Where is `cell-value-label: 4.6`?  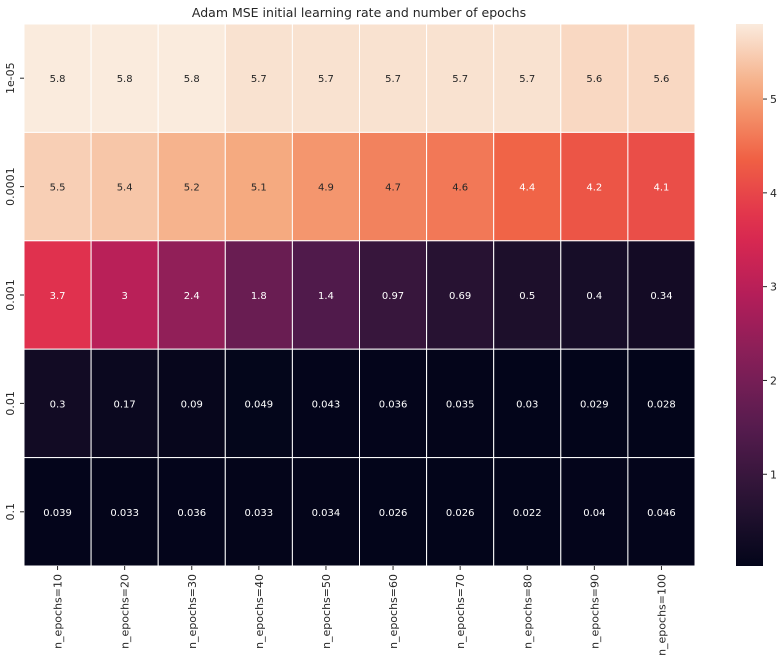 cell-value-label: 4.6 is located at coordinates (460, 188).